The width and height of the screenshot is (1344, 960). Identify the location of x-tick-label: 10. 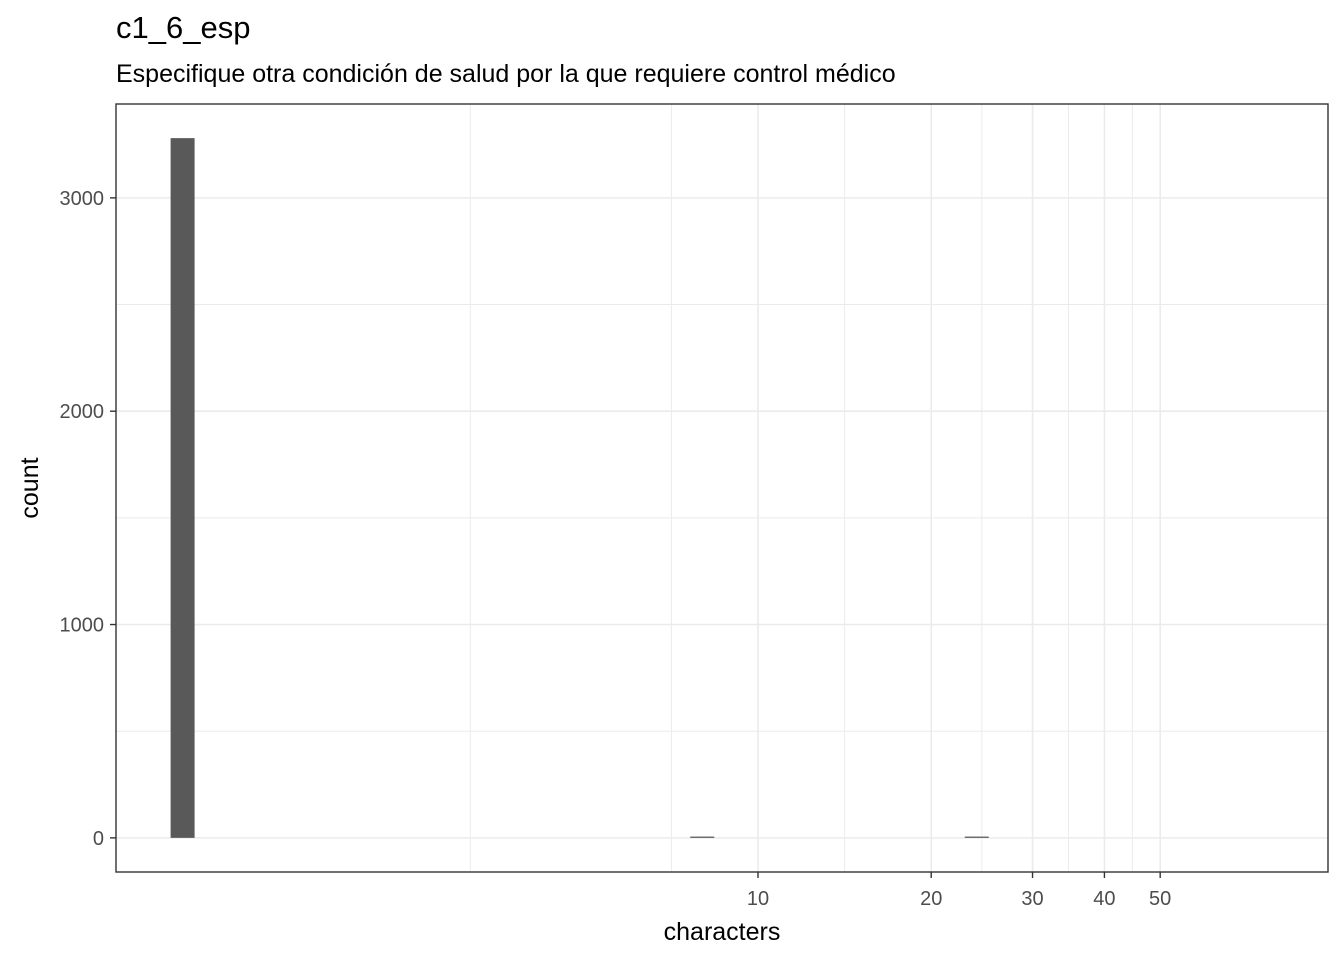
(758, 899).